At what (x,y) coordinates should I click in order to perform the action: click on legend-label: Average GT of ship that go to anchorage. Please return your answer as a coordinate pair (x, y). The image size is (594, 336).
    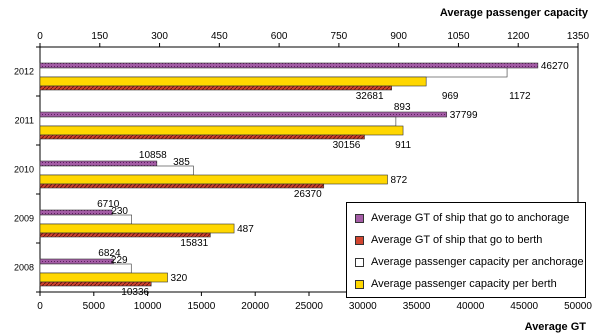
    Looking at the image, I should click on (470, 218).